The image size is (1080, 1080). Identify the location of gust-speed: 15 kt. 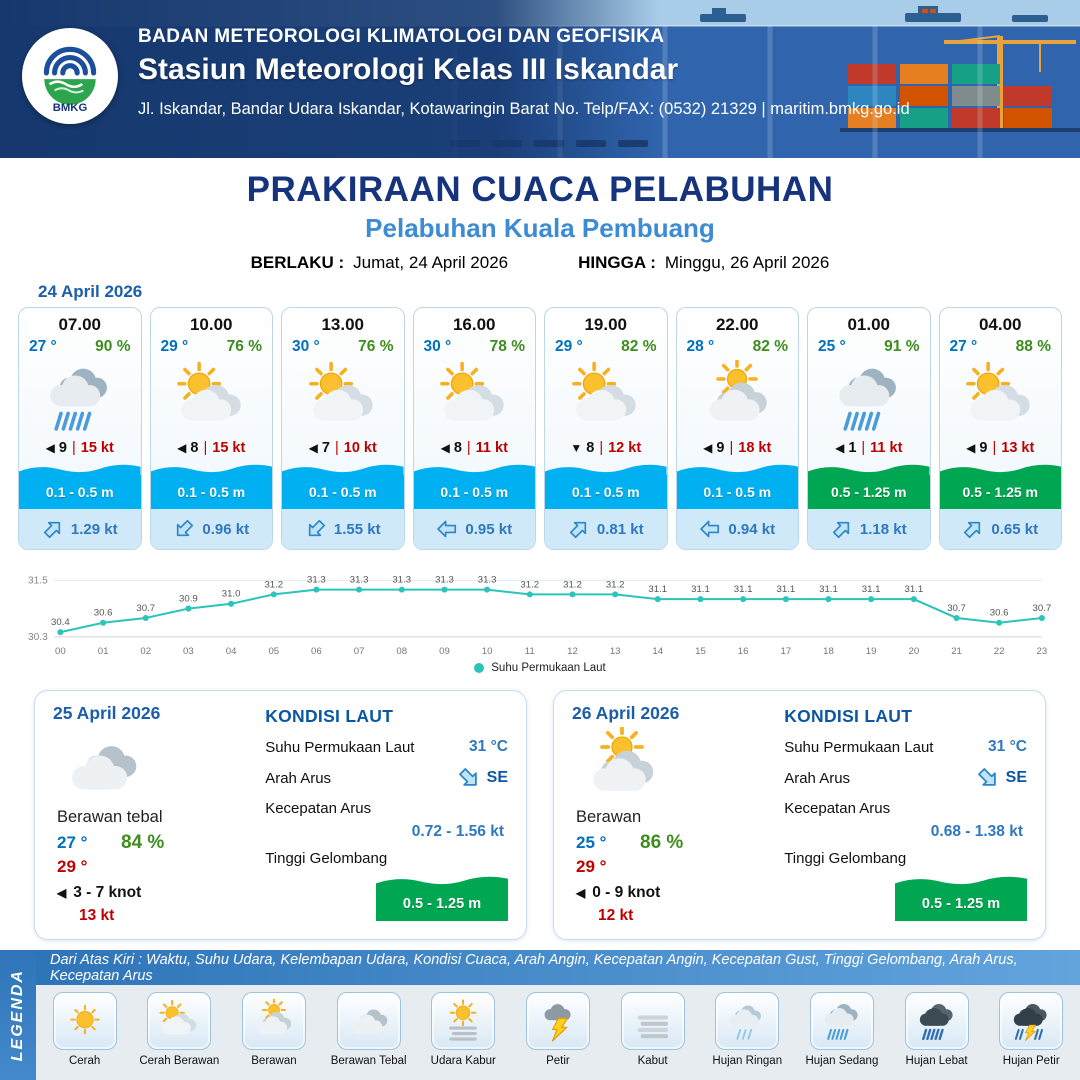
(97, 448).